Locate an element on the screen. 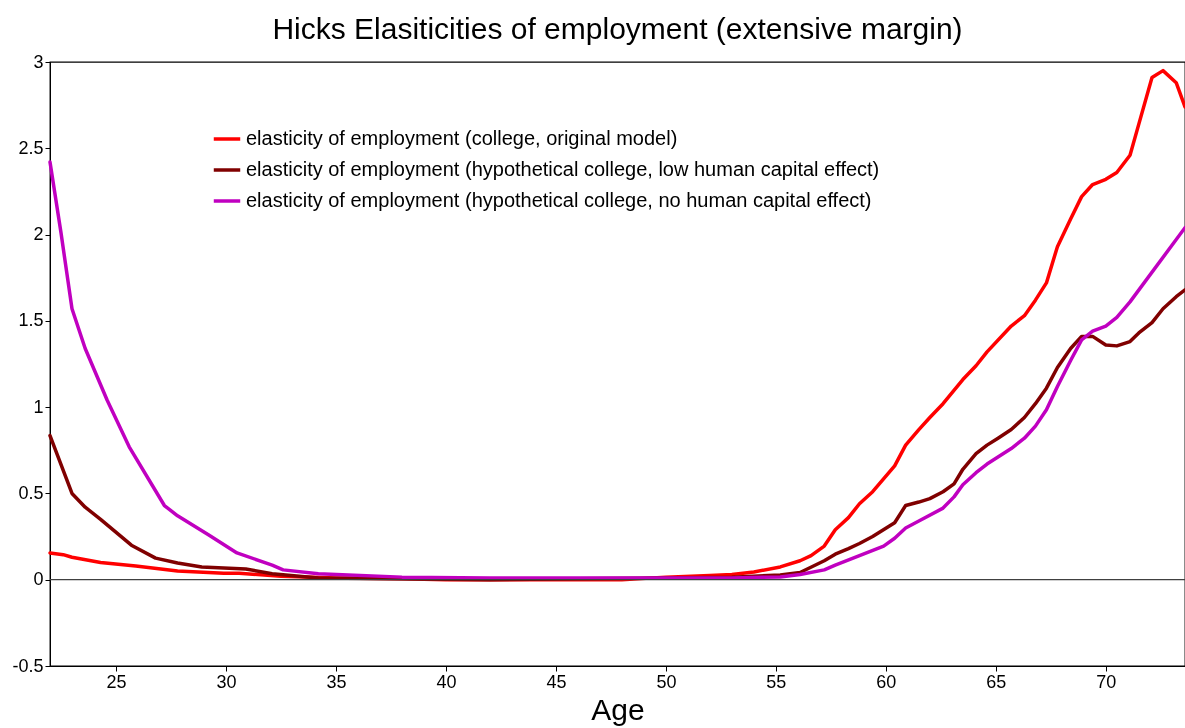 Image resolution: width=1185 pixels, height=728 pixels. y-tick-label: 2 is located at coordinates (38, 234).